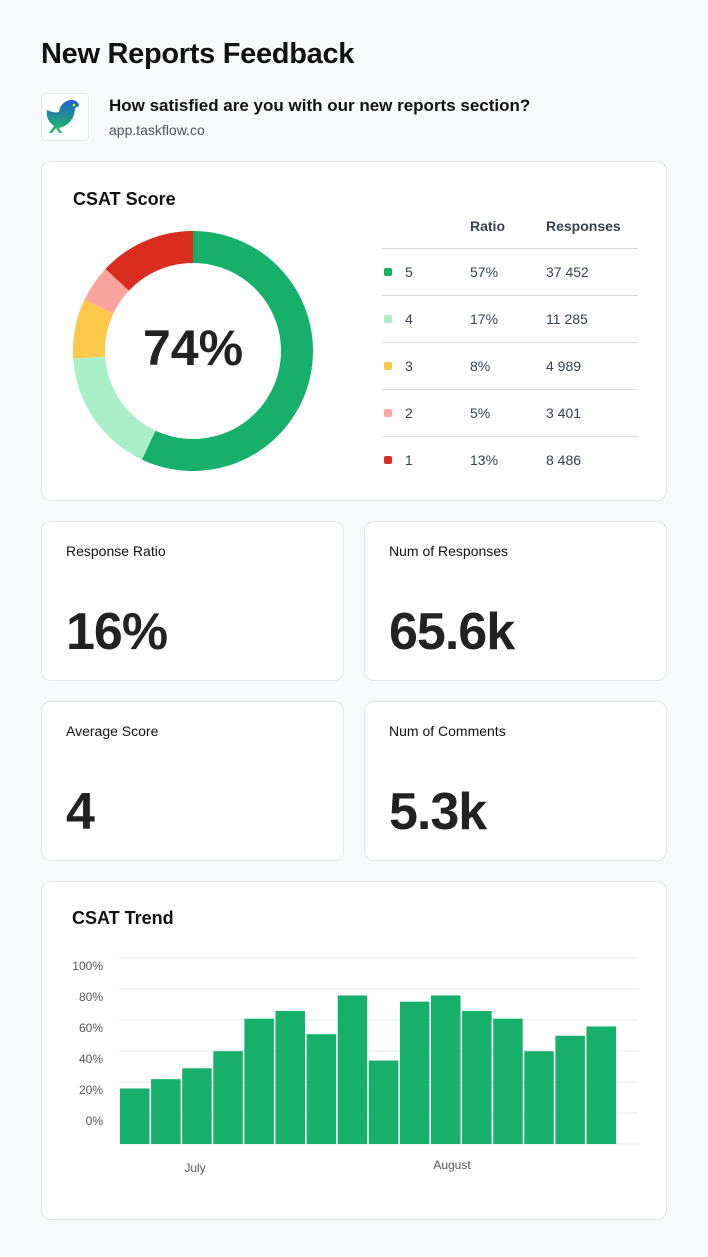 Image resolution: width=708 pixels, height=1257 pixels. I want to click on stat-card-response-ratio: Response Ratio 16%, so click(192, 601).